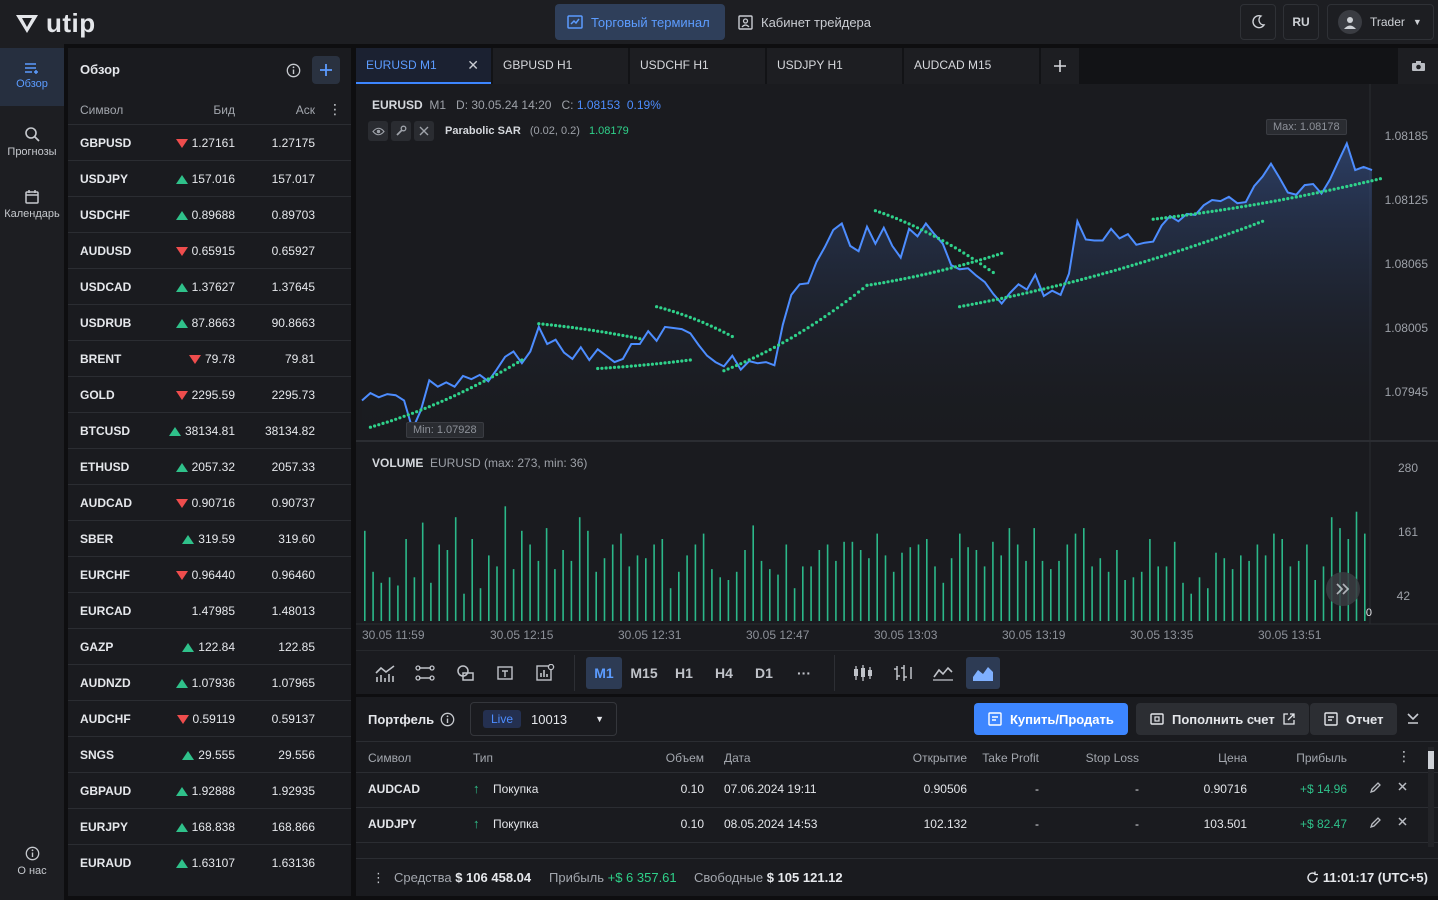 The image size is (1438, 900). I want to click on candles-chart-button, so click(863, 673).